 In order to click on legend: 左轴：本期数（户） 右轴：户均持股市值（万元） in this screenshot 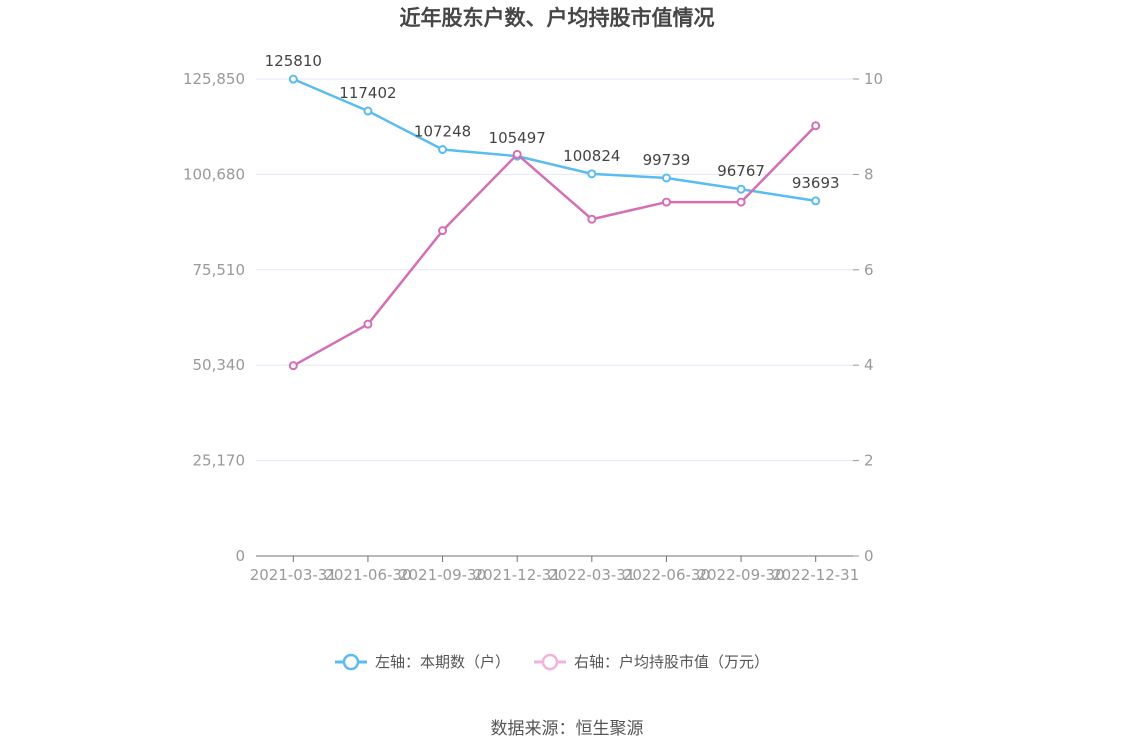, I will do `click(552, 662)`.